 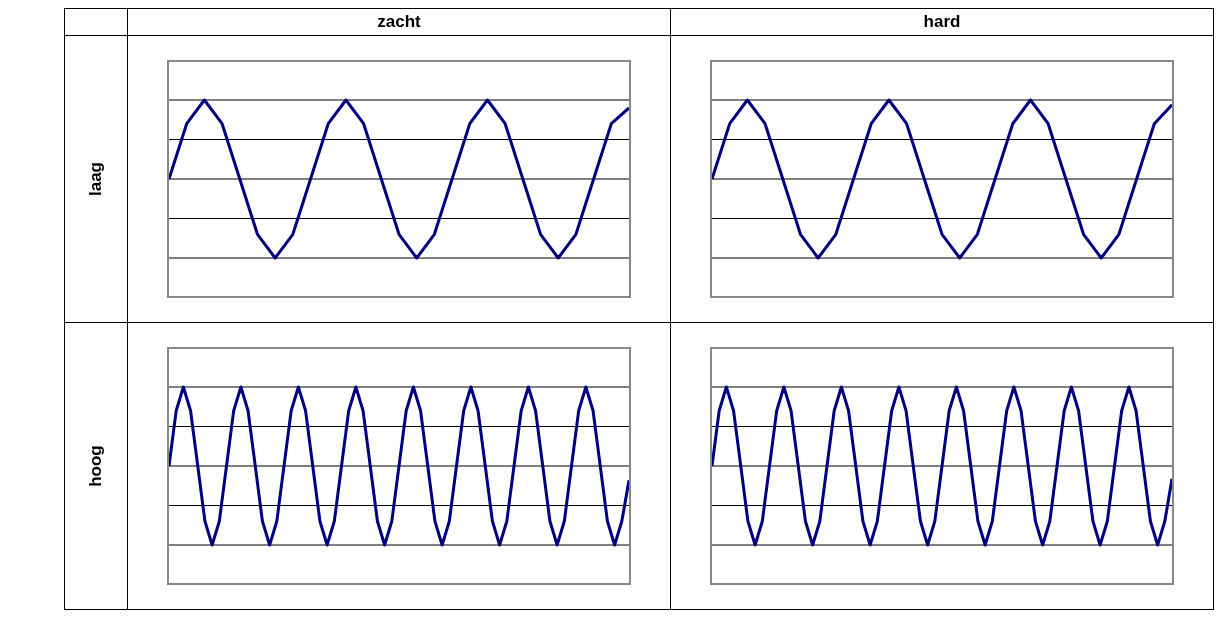 I want to click on chart-title: hard, so click(x=942, y=22).